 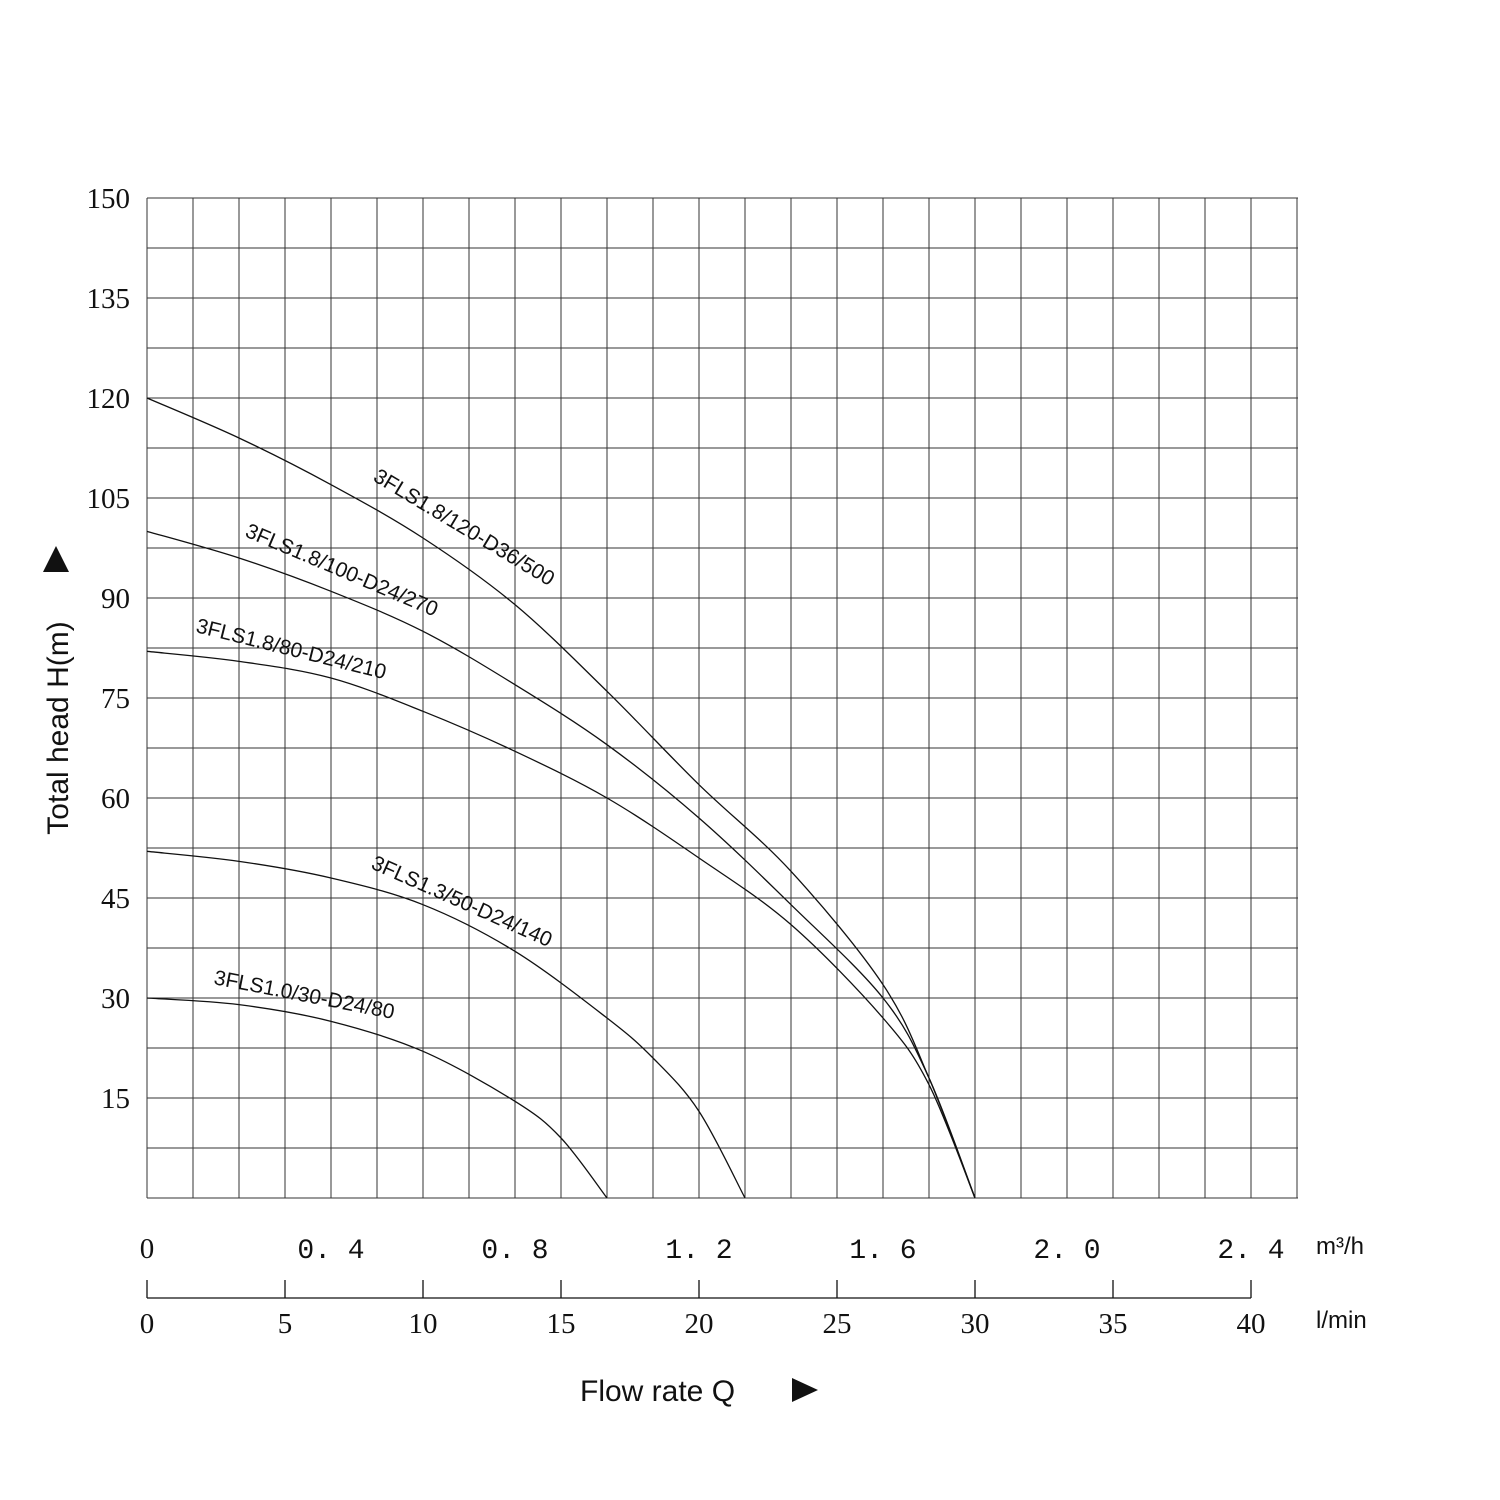 What do you see at coordinates (56, 559) in the screenshot?
I see `y-axis-arrow-icon` at bounding box center [56, 559].